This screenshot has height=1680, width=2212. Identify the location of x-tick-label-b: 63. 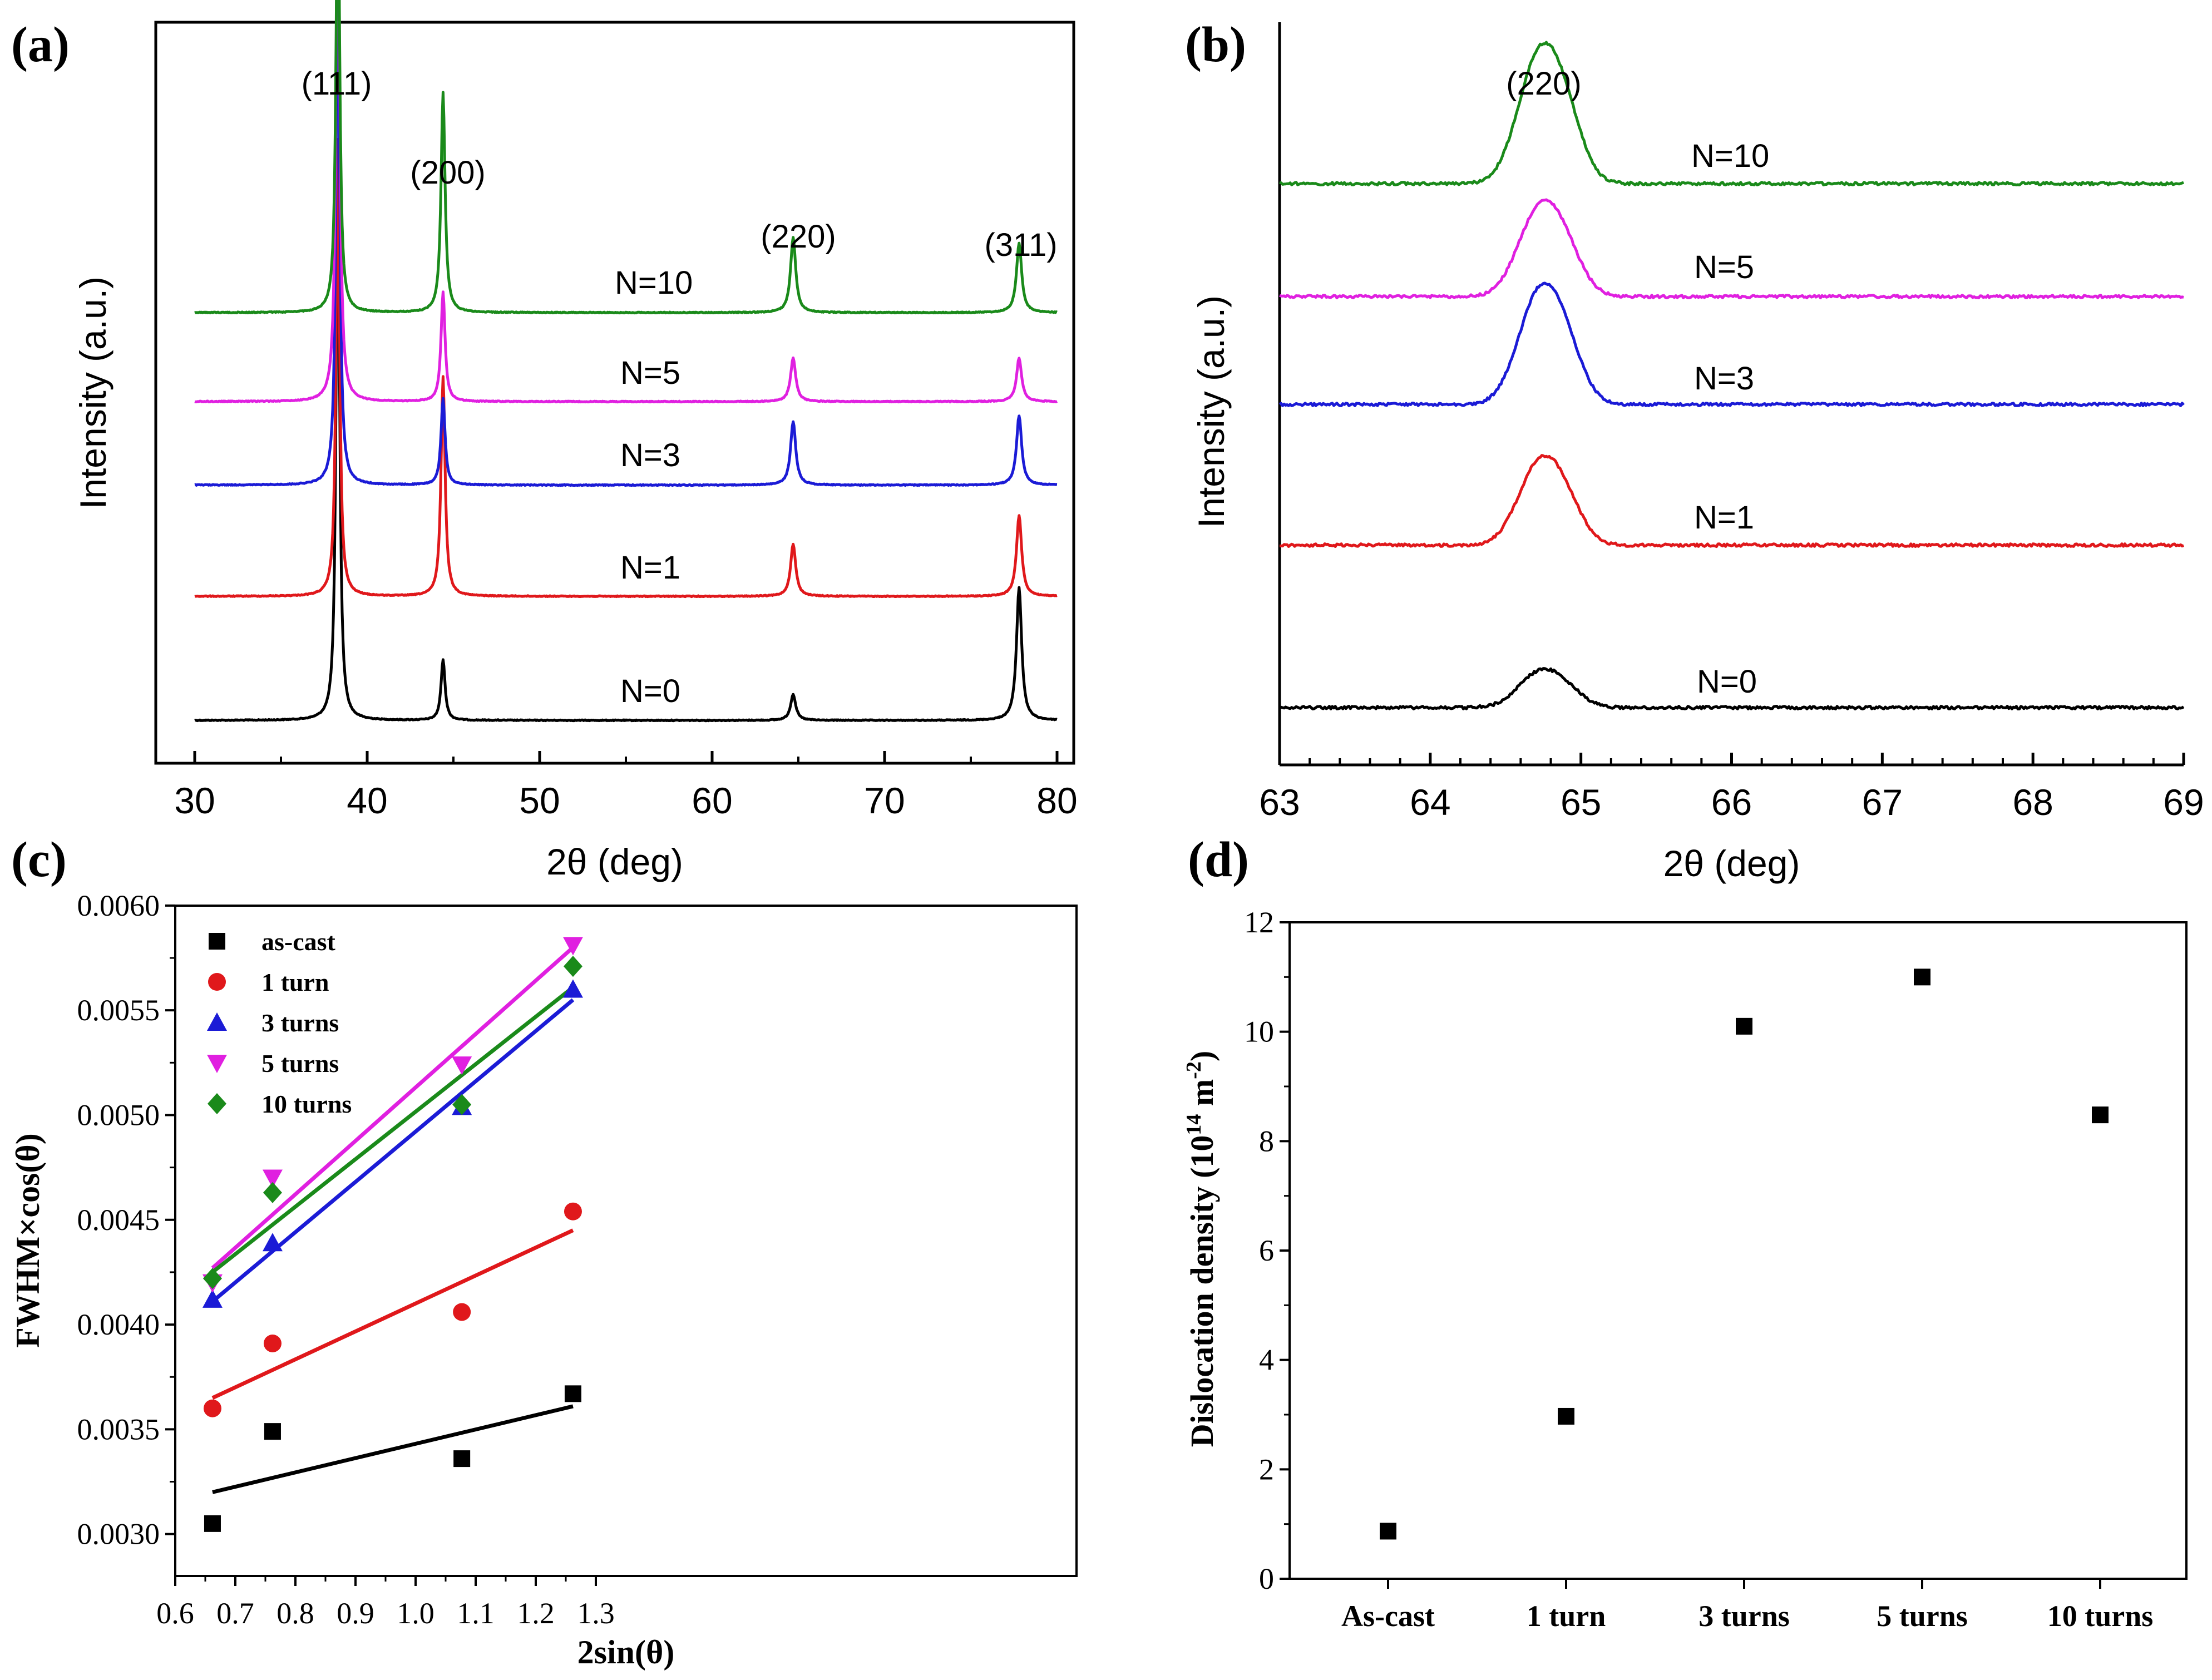
(1280, 802).